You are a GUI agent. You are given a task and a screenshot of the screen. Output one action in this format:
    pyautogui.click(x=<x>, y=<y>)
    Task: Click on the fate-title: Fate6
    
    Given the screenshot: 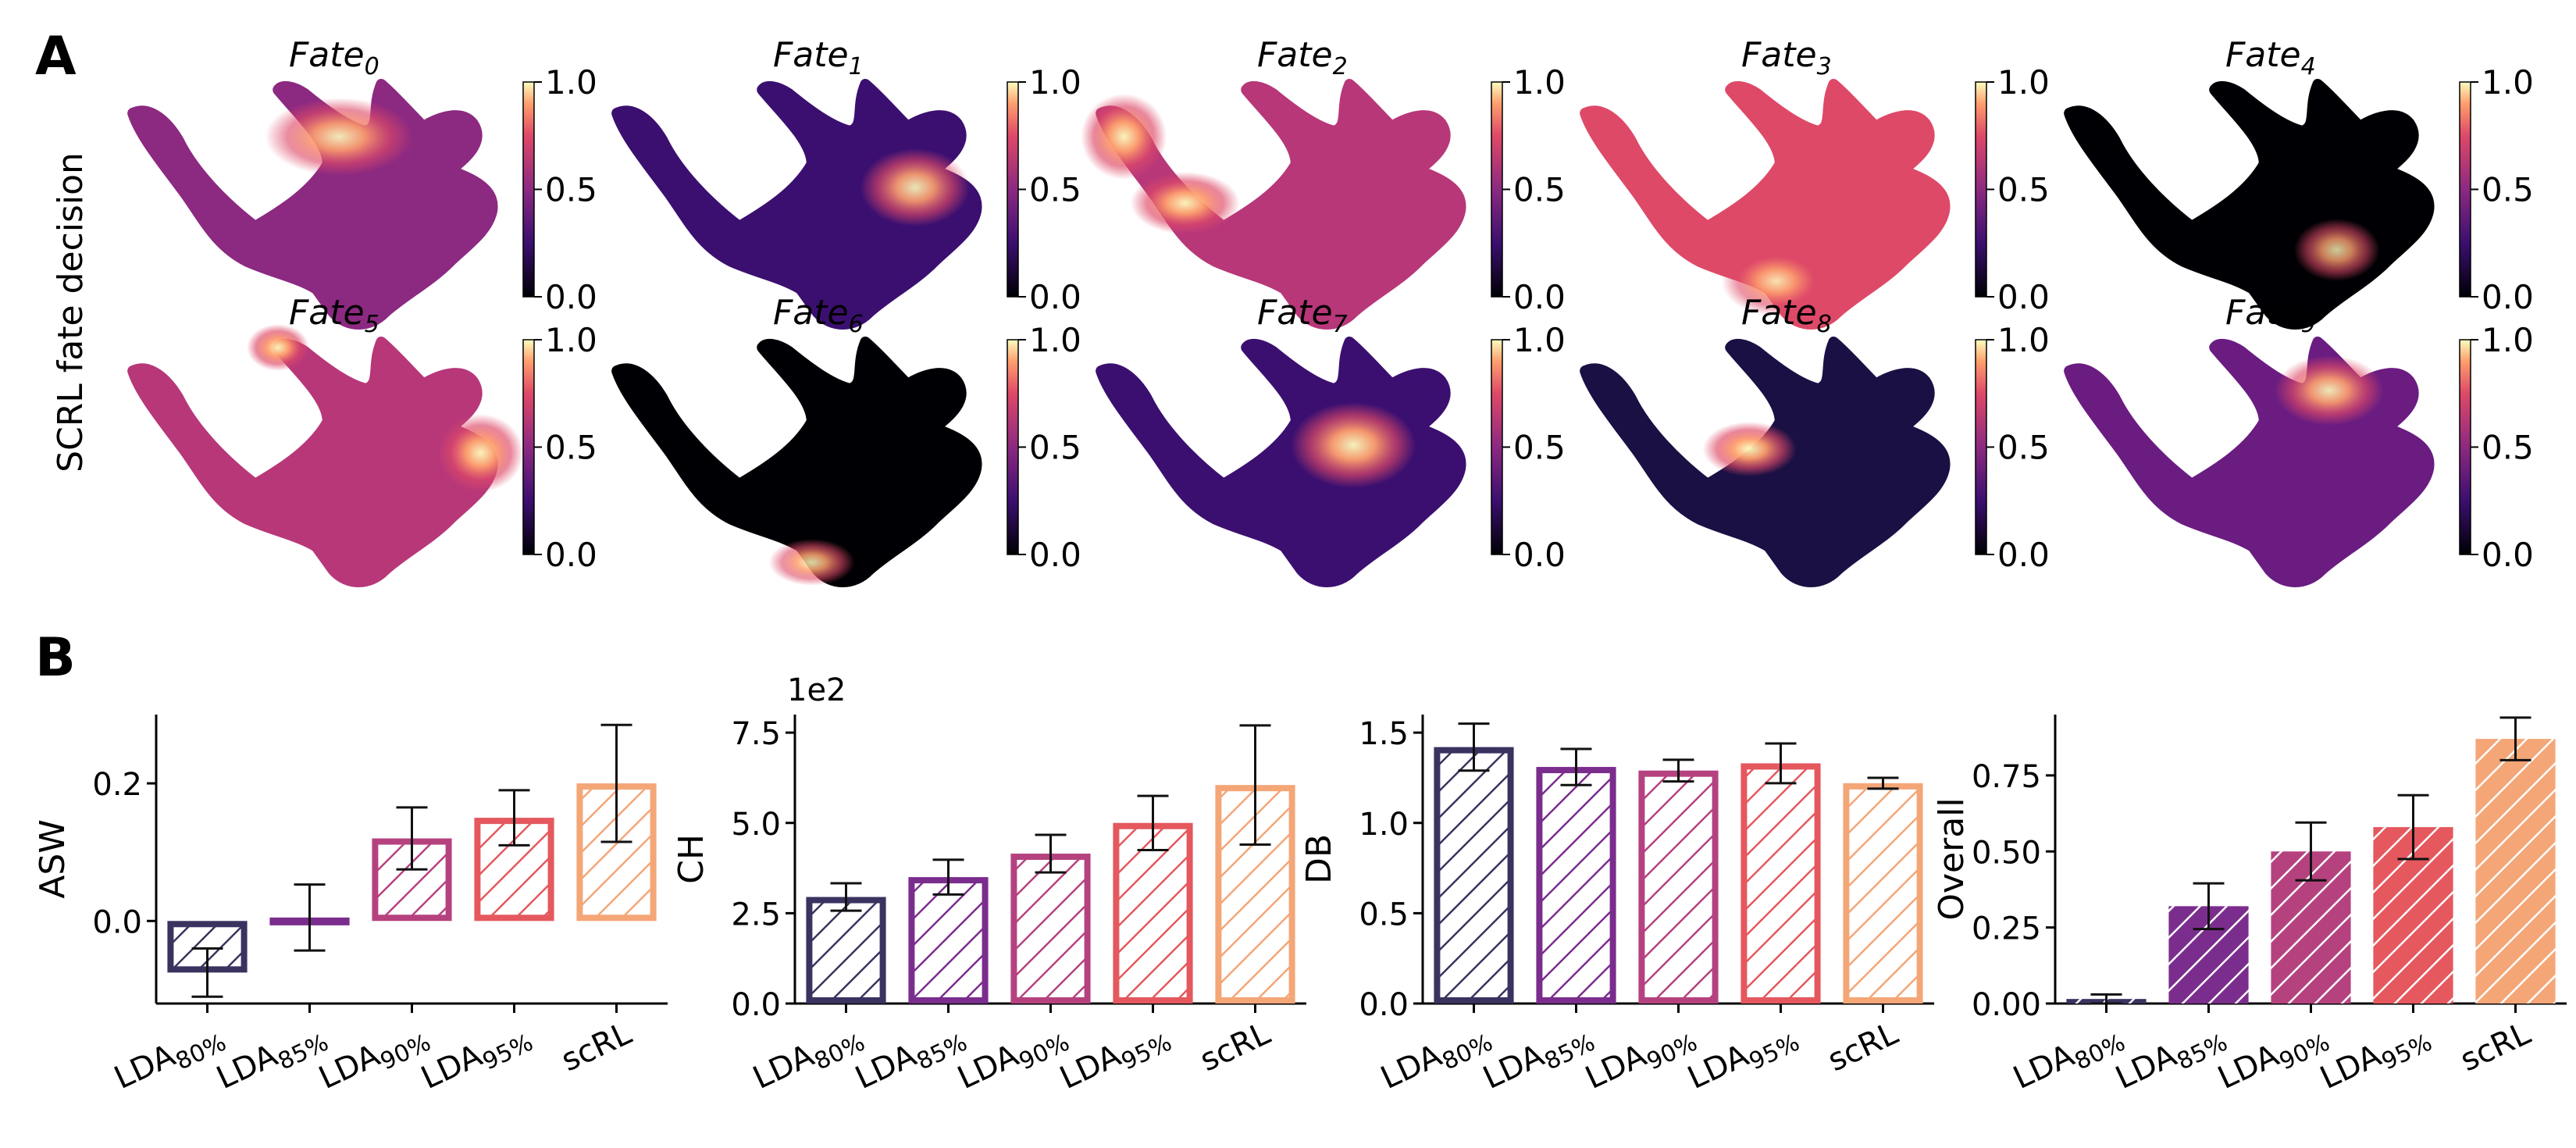 What is the action you would take?
    pyautogui.click(x=818, y=315)
    